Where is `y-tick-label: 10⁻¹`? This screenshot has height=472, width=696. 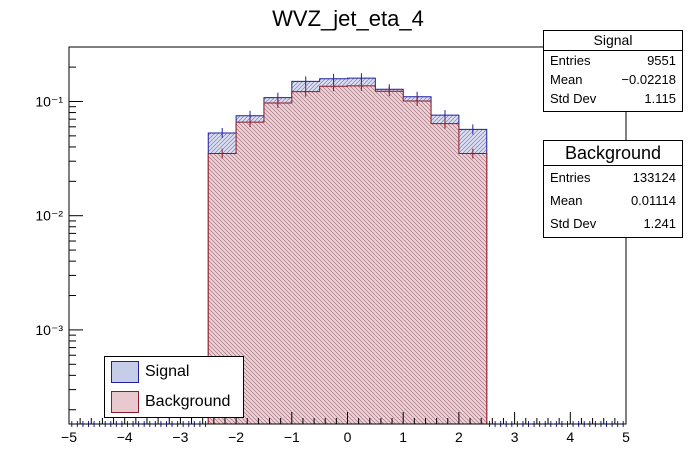 y-tick-label: 10⁻¹ is located at coordinates (49, 101).